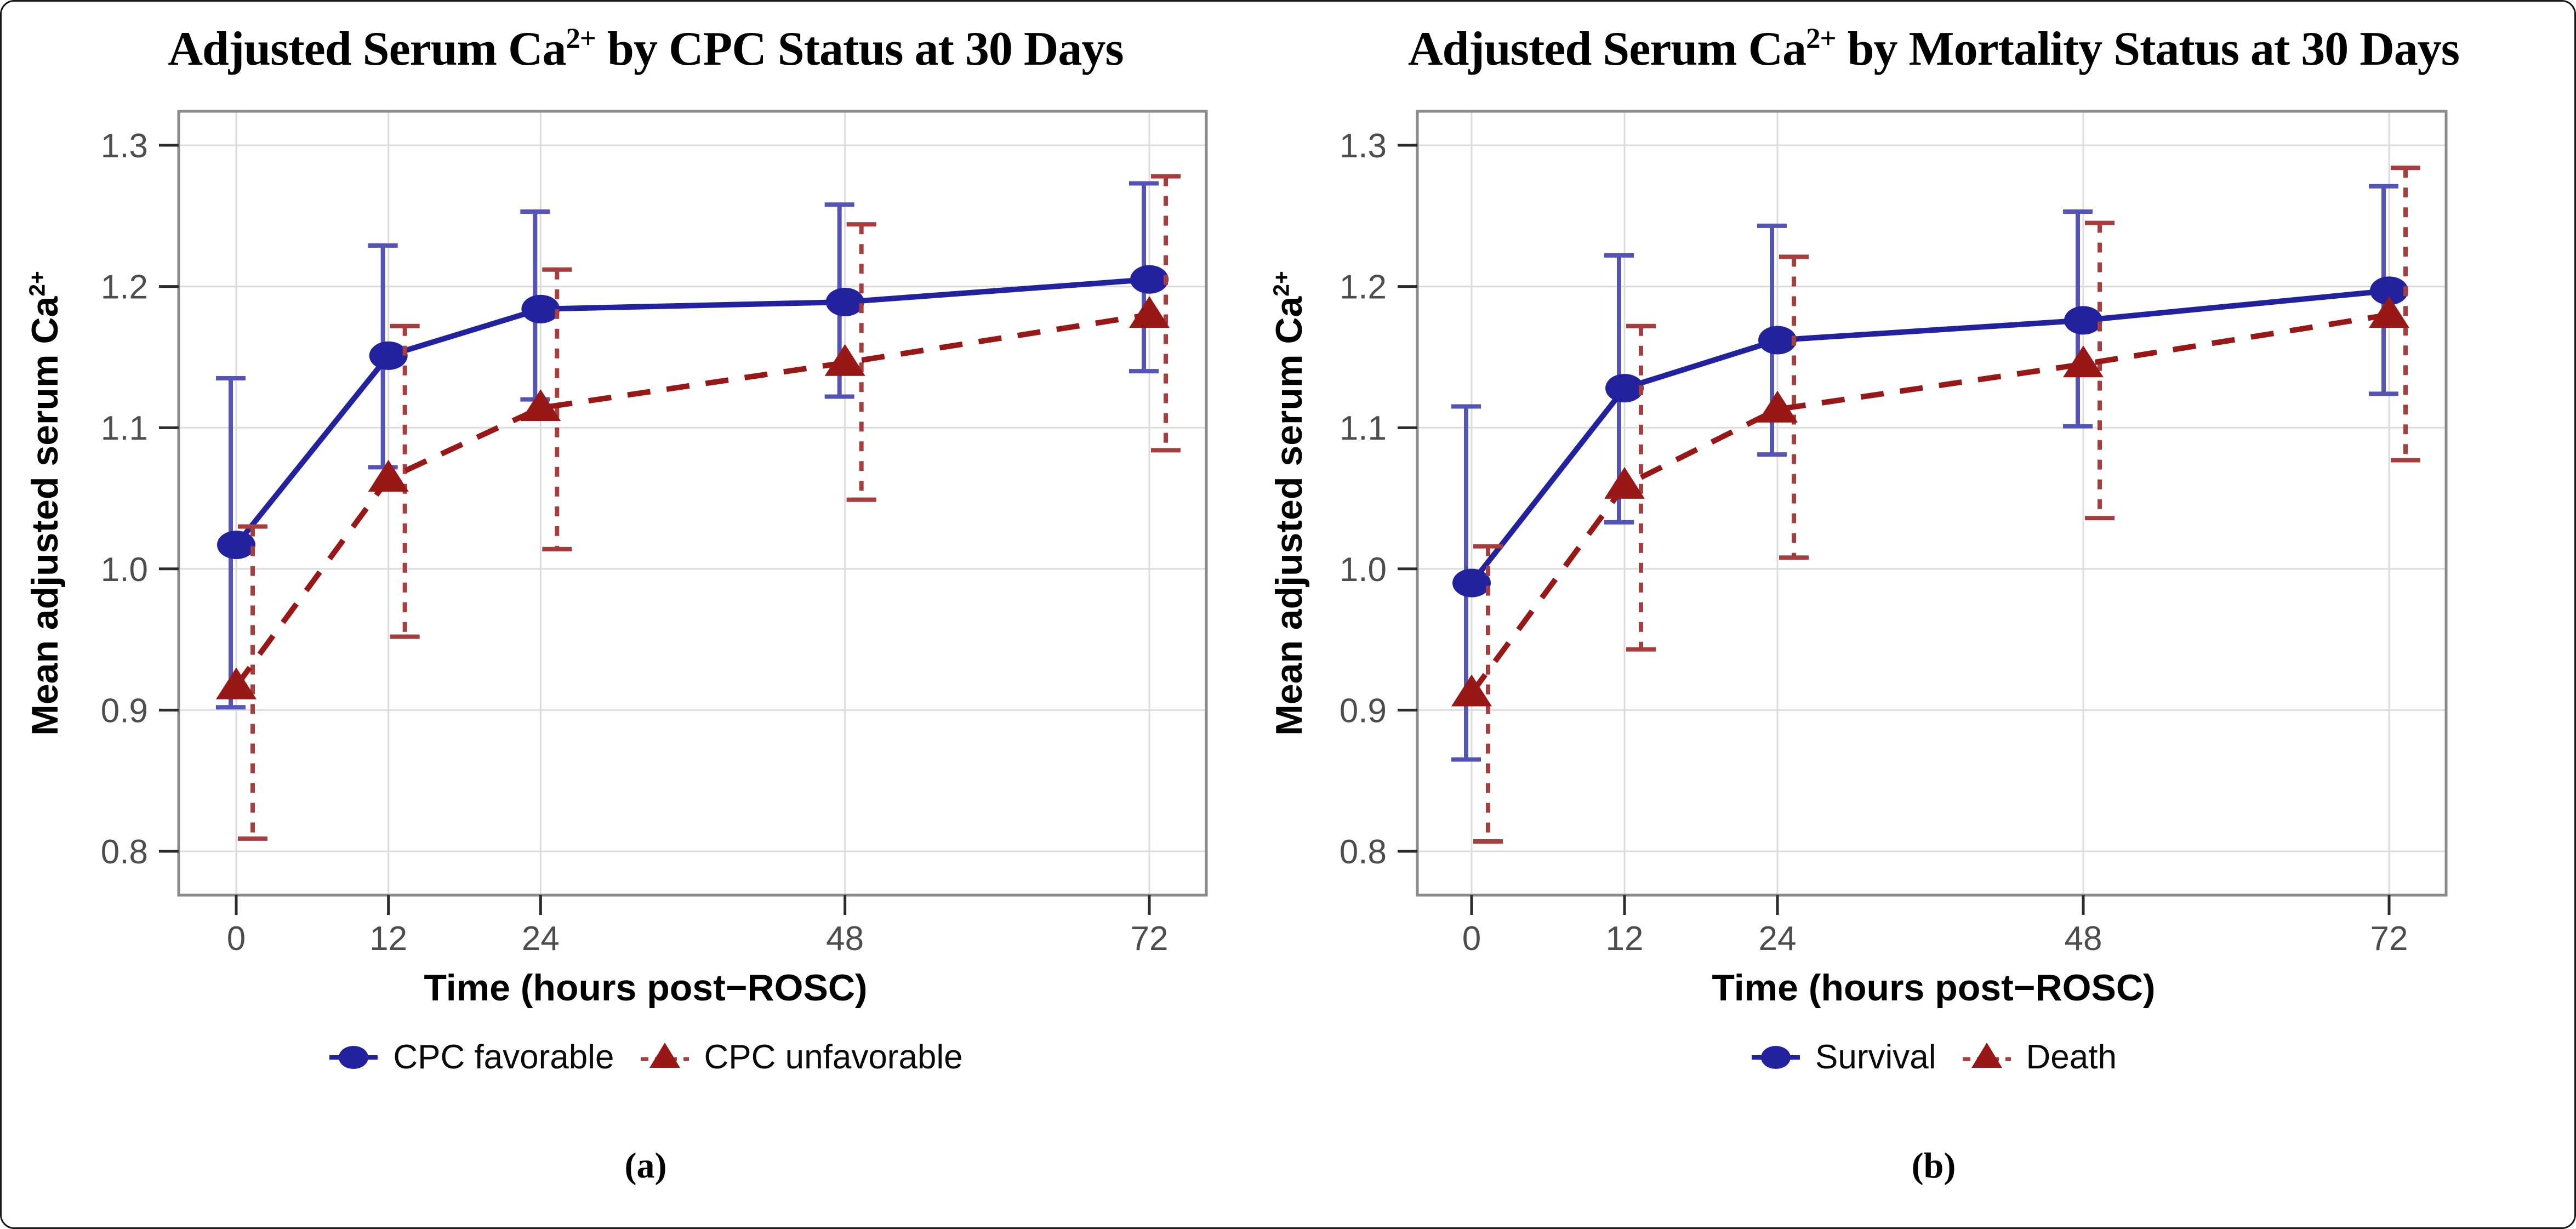 The width and height of the screenshot is (2576, 1229). What do you see at coordinates (646, 988) in the screenshot?
I see `panel-a-x-axis-label: Time (hours post−ROSC)` at bounding box center [646, 988].